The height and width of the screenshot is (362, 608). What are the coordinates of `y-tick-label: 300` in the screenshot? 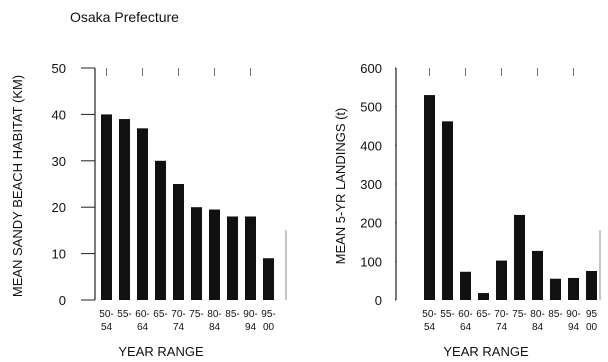 It's located at (371, 184).